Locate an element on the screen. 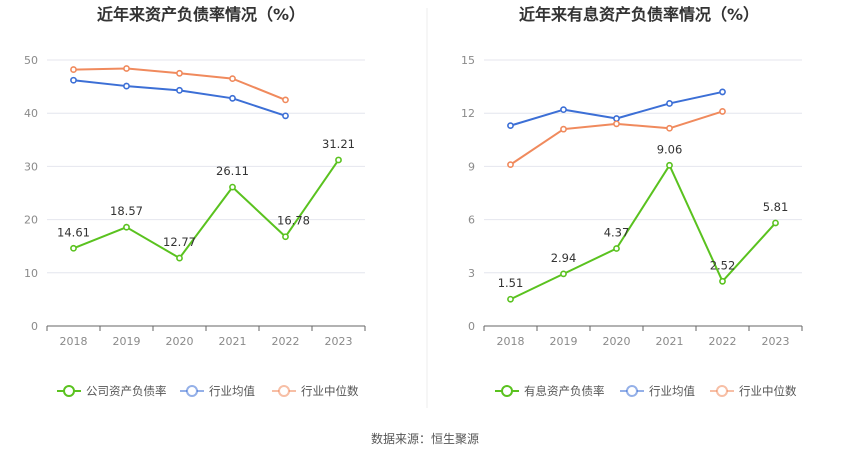 The height and width of the screenshot is (463, 850). legend-label: 有息资产负债率 is located at coordinates (564, 391).